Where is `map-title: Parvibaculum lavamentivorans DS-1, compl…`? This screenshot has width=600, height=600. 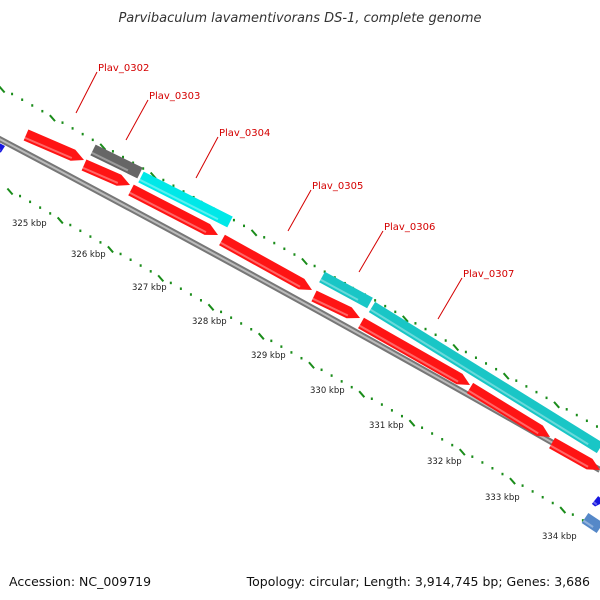
map-title: Parvibaculum lavamentivorans DS-1, compl… is located at coordinates (299, 18).